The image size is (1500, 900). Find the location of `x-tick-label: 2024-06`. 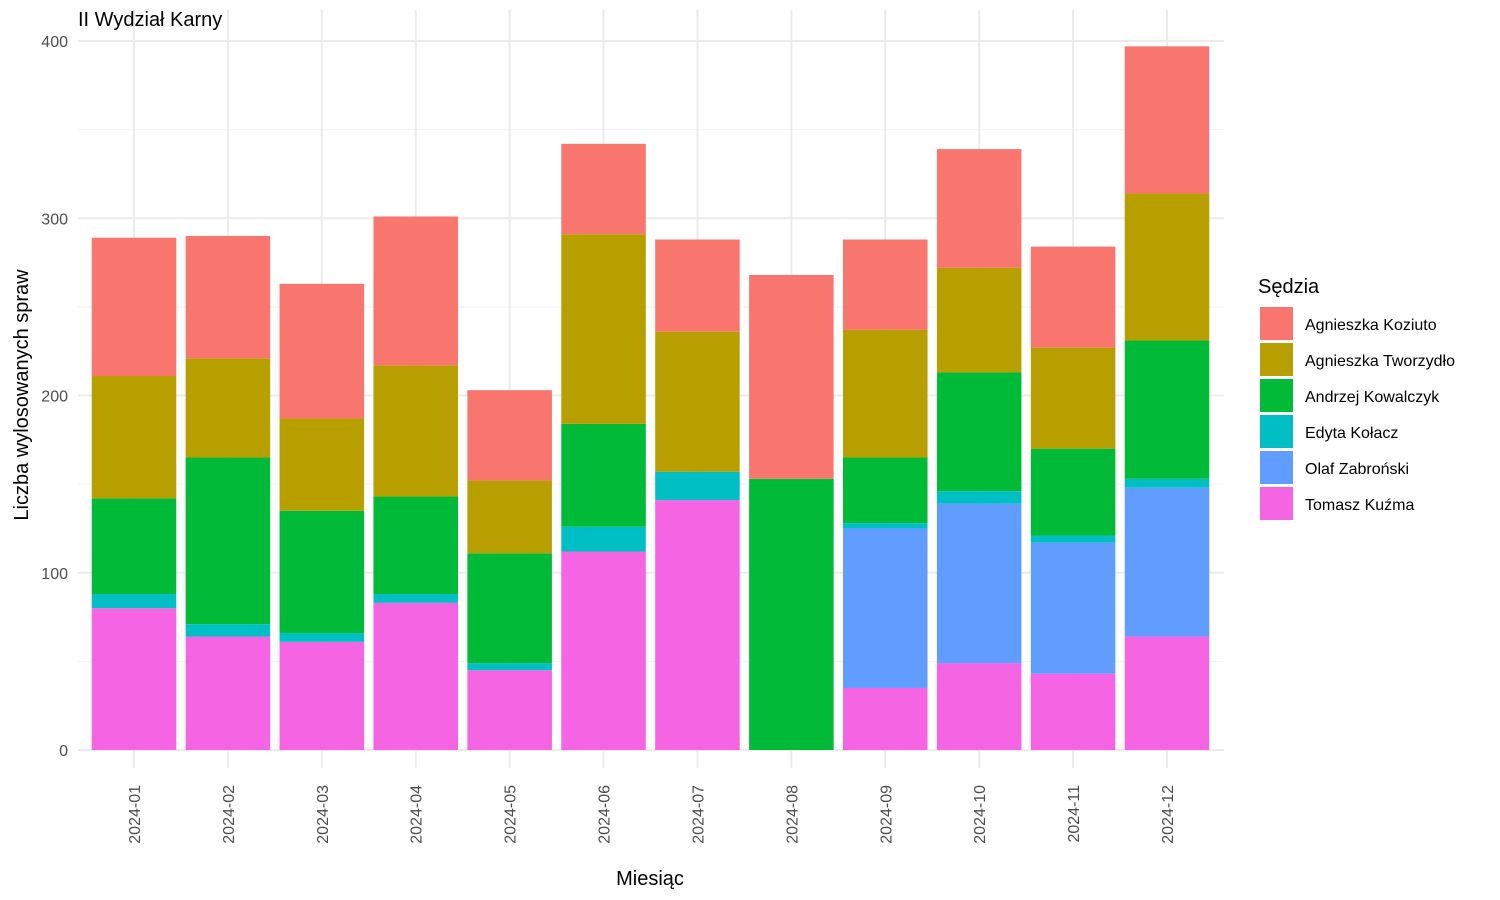

x-tick-label: 2024-06 is located at coordinates (605, 814).